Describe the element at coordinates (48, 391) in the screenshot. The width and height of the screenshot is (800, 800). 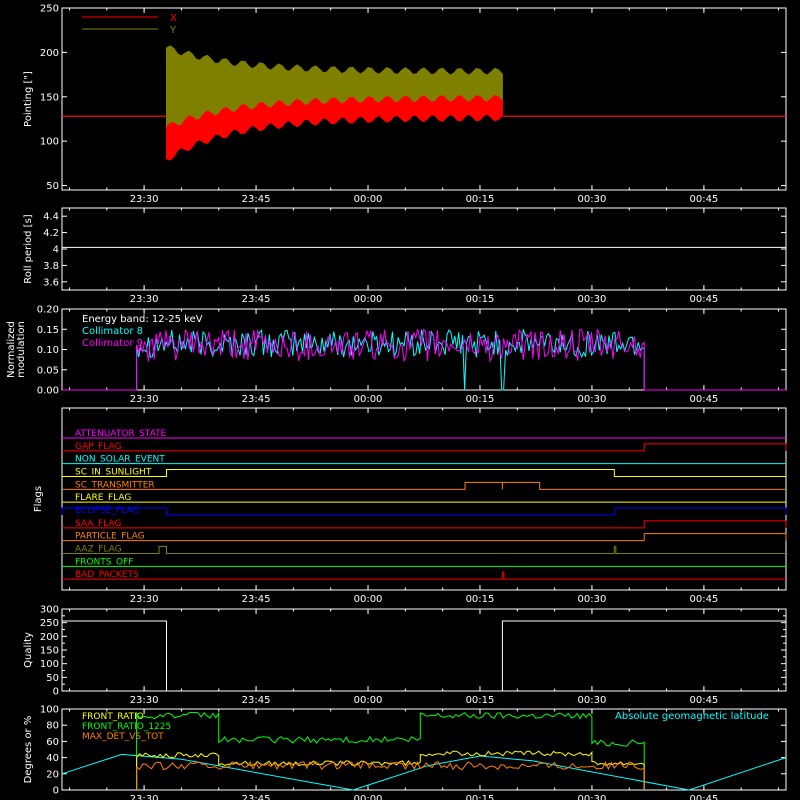
I see `y-tick-label: 0.00` at that location.